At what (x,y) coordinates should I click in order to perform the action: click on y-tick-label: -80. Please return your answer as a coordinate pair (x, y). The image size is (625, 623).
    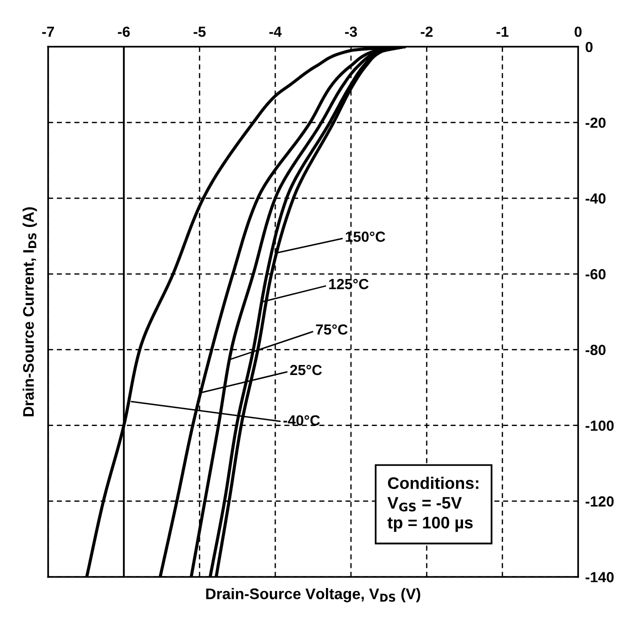
    Looking at the image, I should click on (596, 350).